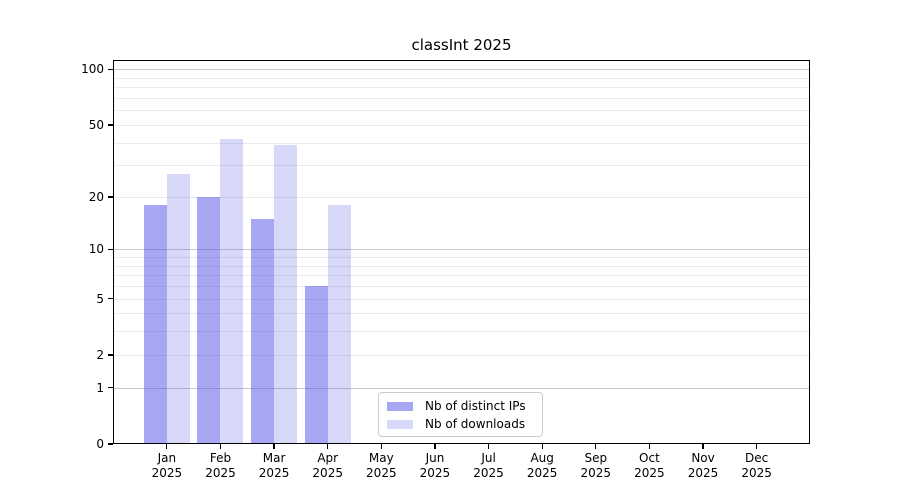 The width and height of the screenshot is (900, 500). What do you see at coordinates (703, 446) in the screenshot?
I see `x-tick-mark-nov` at bounding box center [703, 446].